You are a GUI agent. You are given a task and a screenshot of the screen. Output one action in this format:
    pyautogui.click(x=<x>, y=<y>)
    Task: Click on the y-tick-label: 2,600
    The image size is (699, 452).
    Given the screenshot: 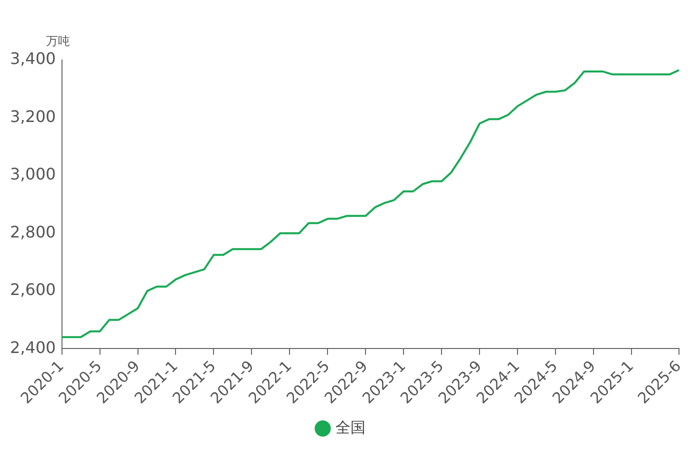 What is the action you would take?
    pyautogui.click(x=33, y=290)
    